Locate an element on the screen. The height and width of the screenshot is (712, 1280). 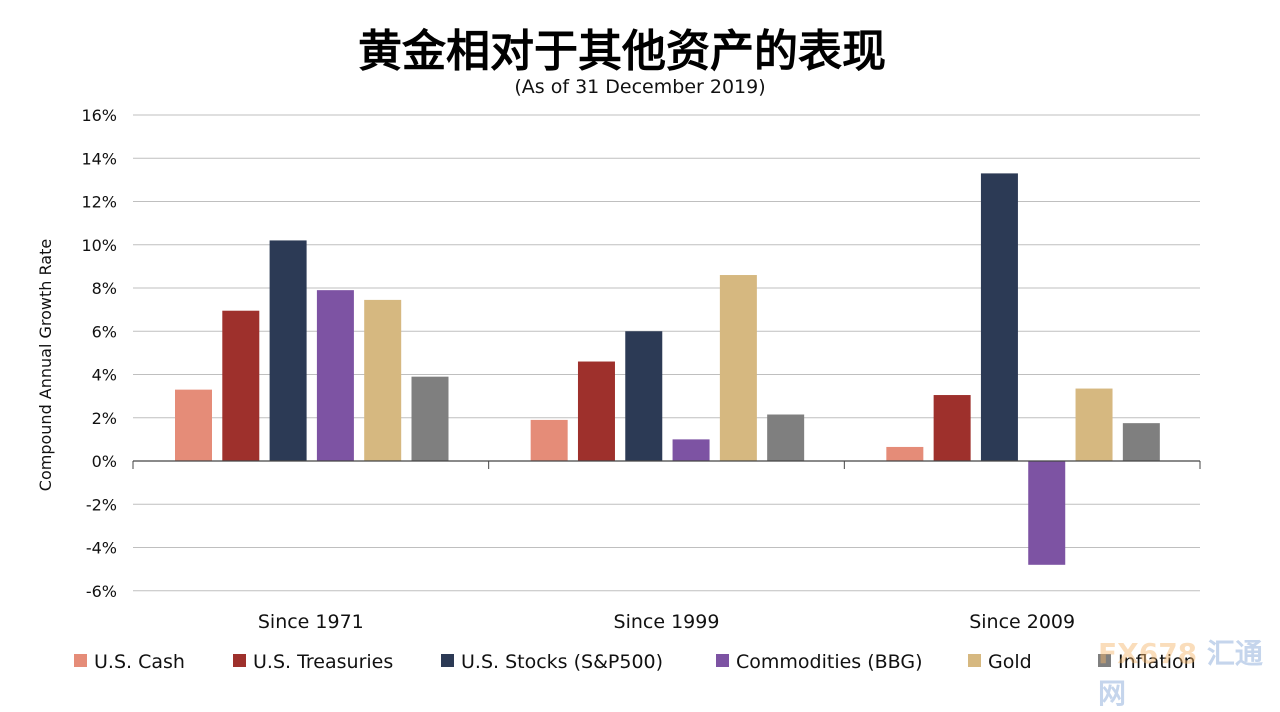
chart-title: 黄金相对于其他资产的表现 is located at coordinates (622, 51).